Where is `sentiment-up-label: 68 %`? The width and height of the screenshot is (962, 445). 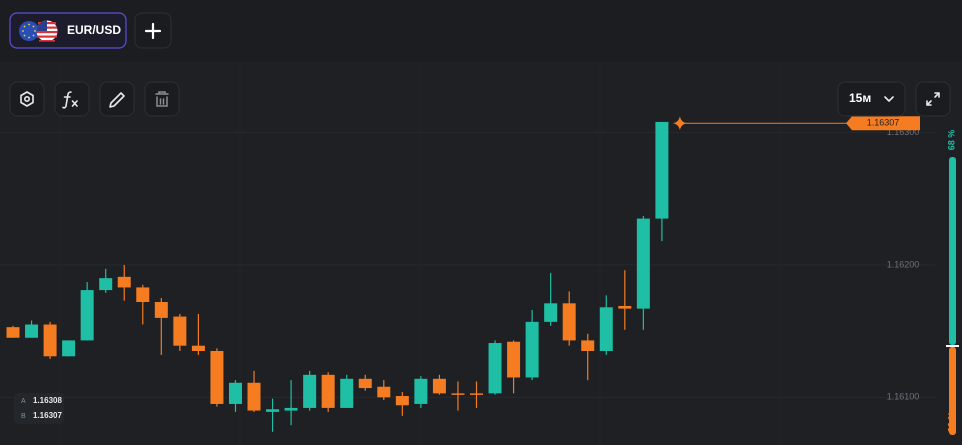
sentiment-up-label: 68 % is located at coordinates (951, 140).